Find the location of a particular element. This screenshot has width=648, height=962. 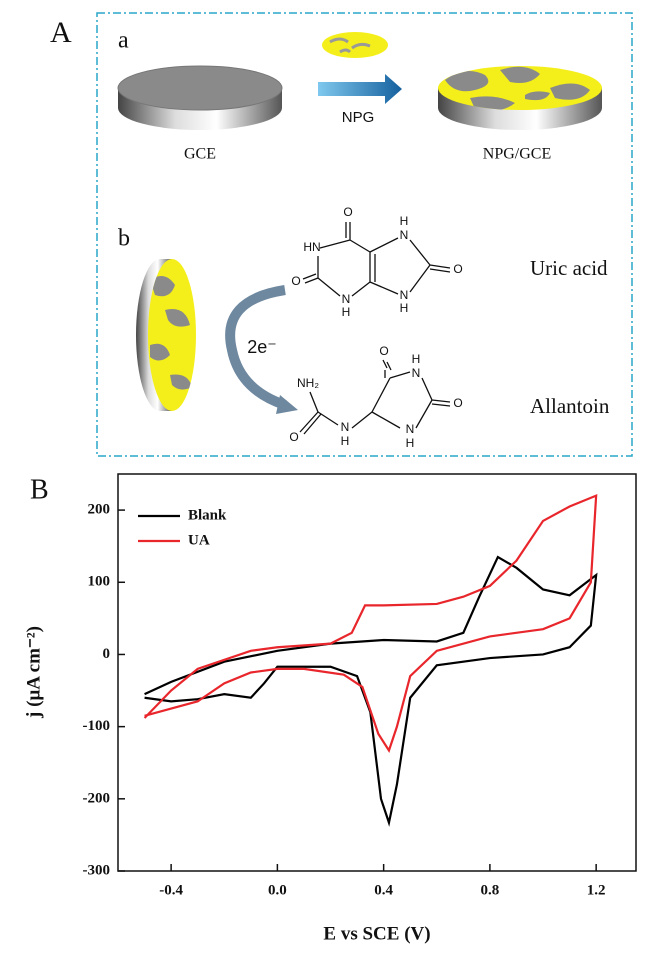

npg-gce-disk is located at coordinates (520, 98).